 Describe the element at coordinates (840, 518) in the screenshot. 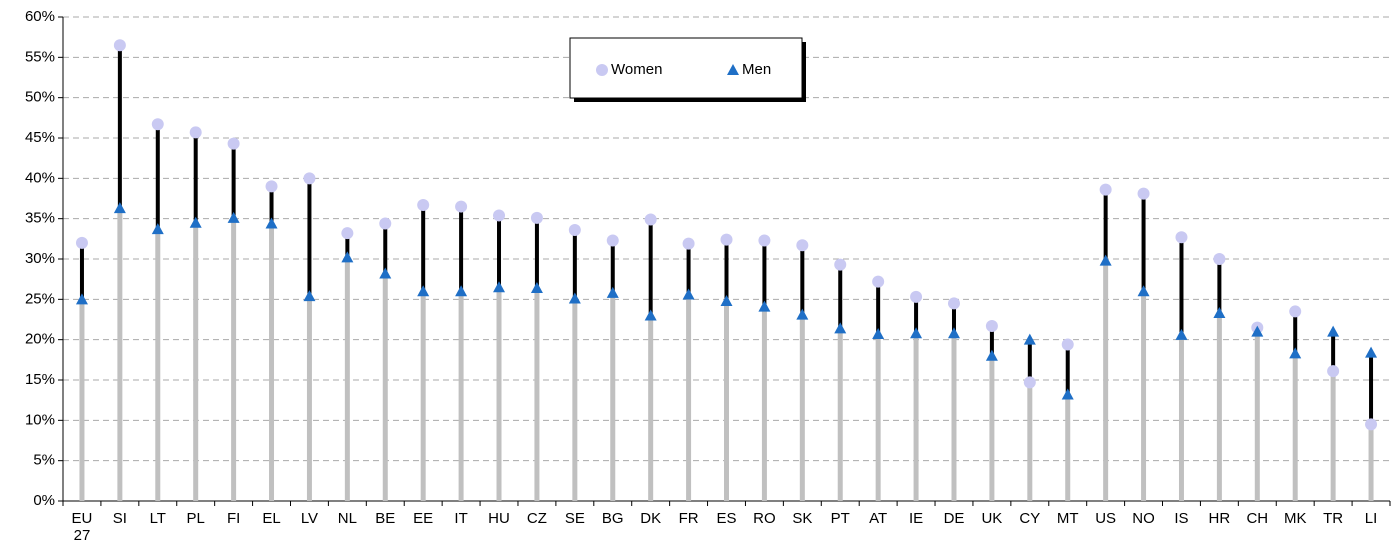

I see `x-tick-label: PT` at that location.